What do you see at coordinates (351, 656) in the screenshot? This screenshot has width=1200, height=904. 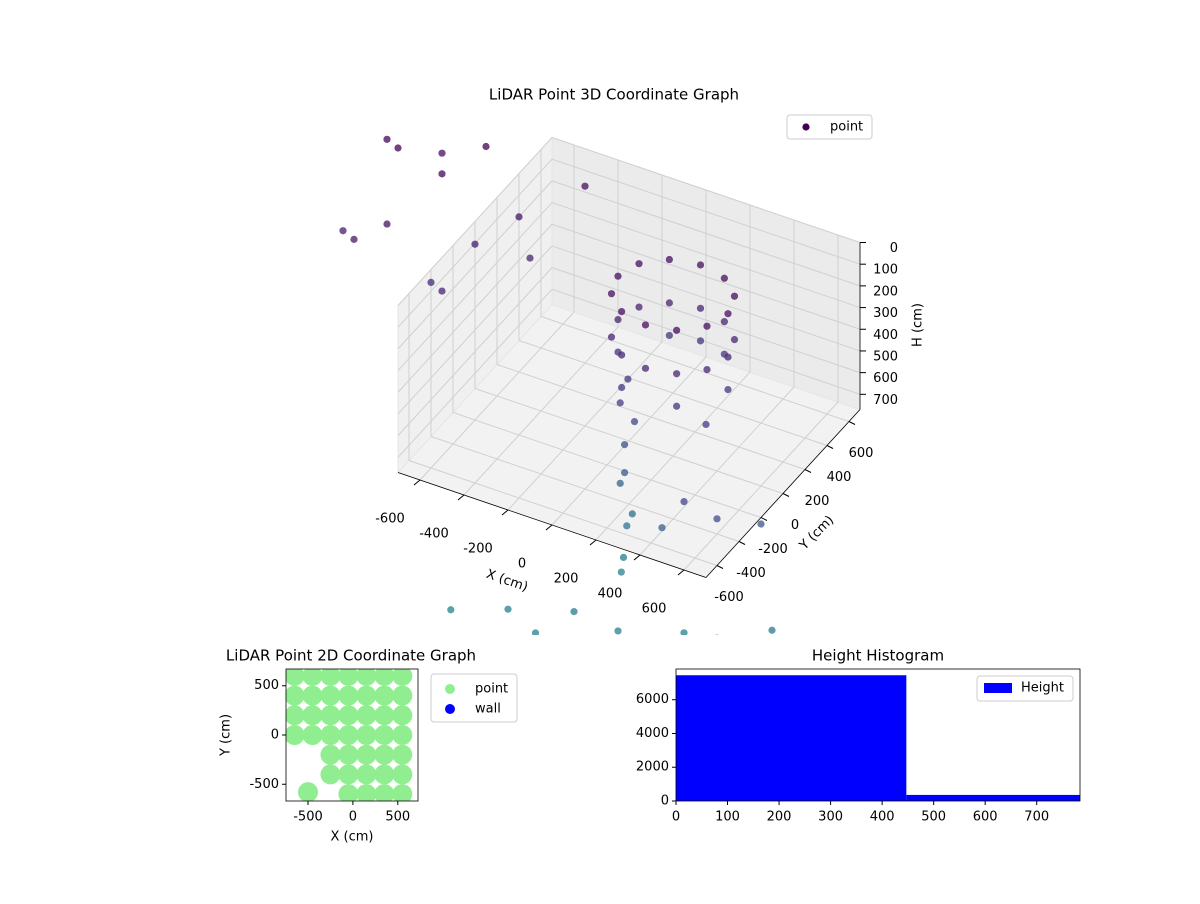 I see `chart-title: LiDAR Point 2D Coordinate Graph` at bounding box center [351, 656].